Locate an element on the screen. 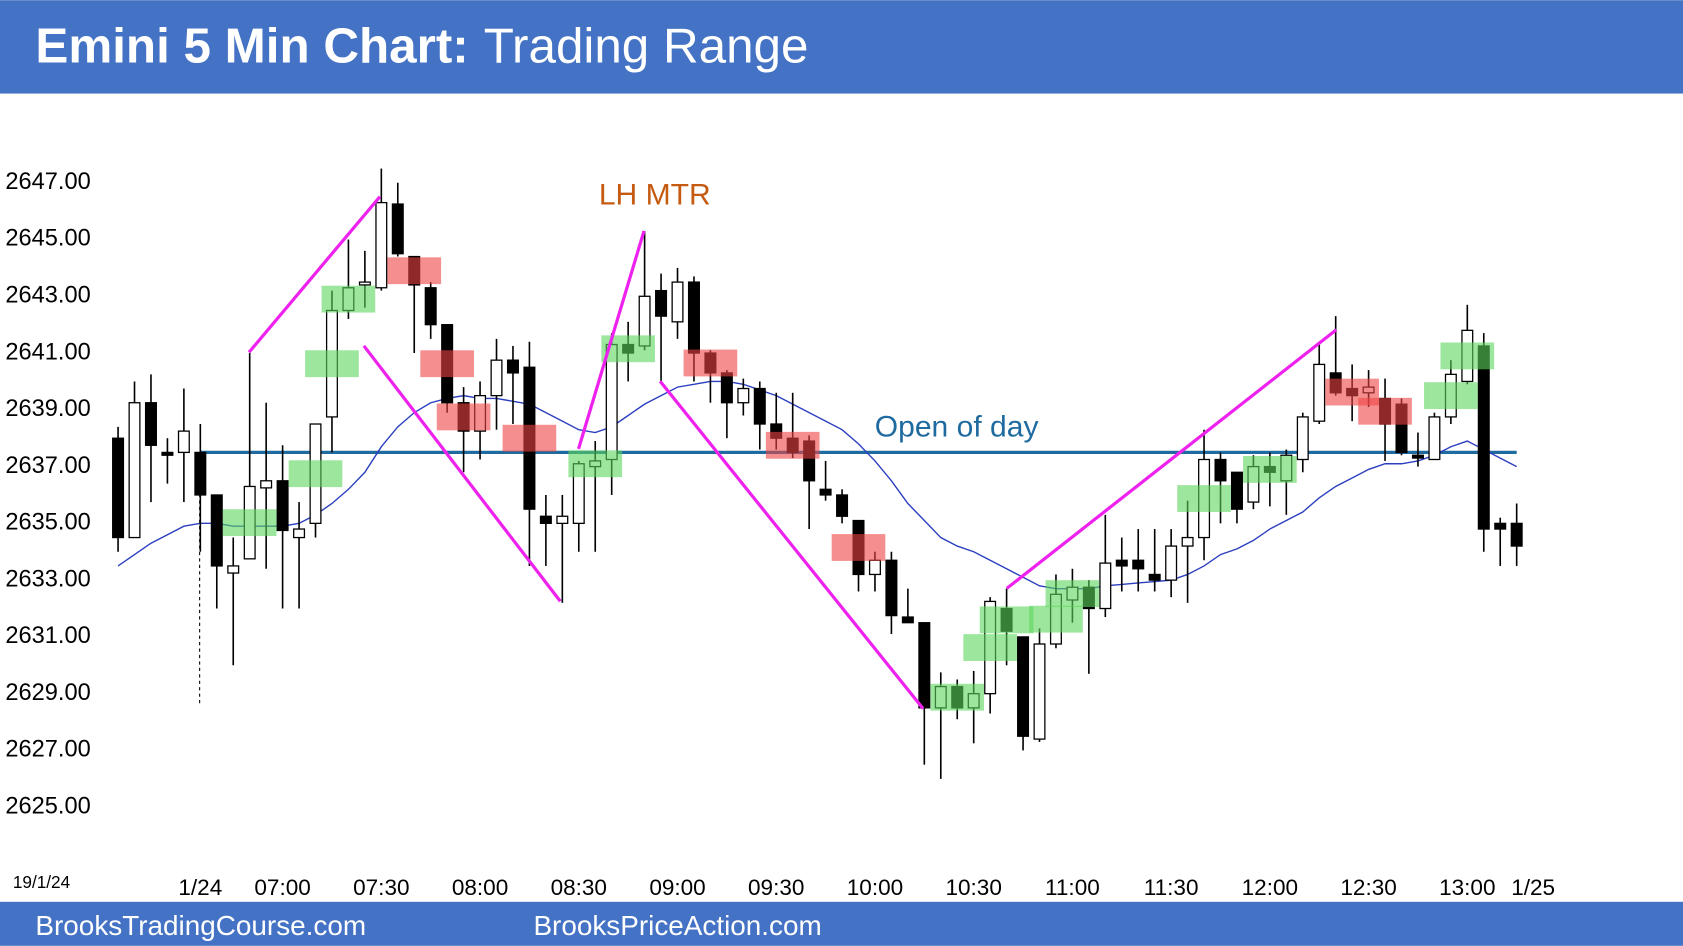 The image size is (1683, 946). x-tick-label: 07:00 is located at coordinates (282, 887).